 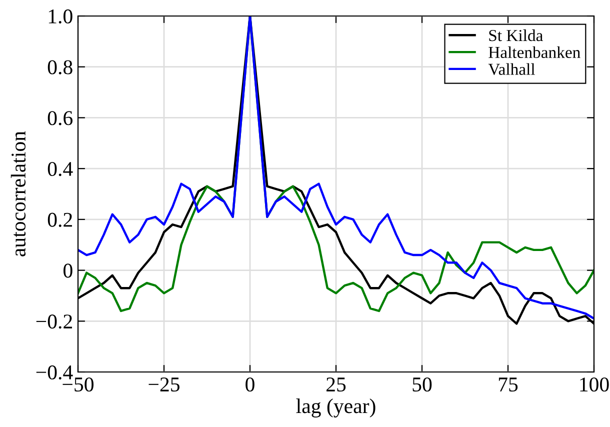 I want to click on x-axis-title: lag (year), so click(x=336, y=408).